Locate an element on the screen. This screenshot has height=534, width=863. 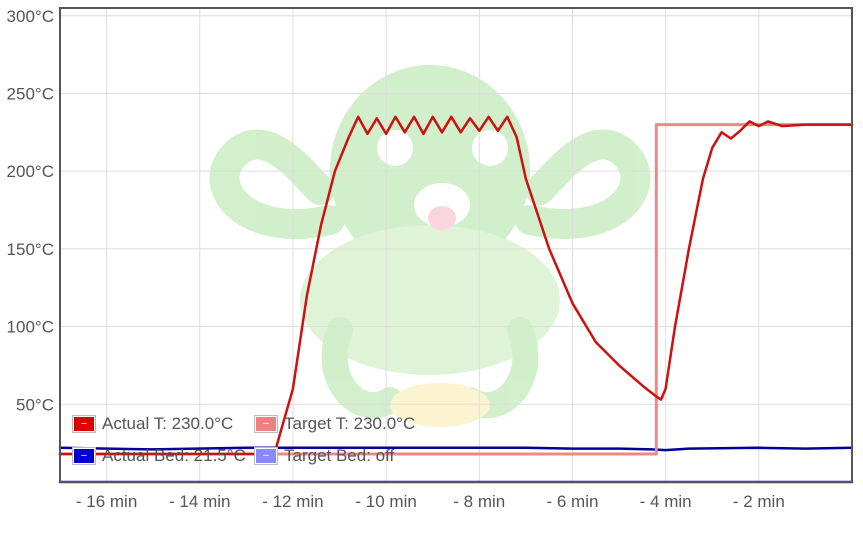
legend-swatch-target-bed: – is located at coordinates (266, 456).